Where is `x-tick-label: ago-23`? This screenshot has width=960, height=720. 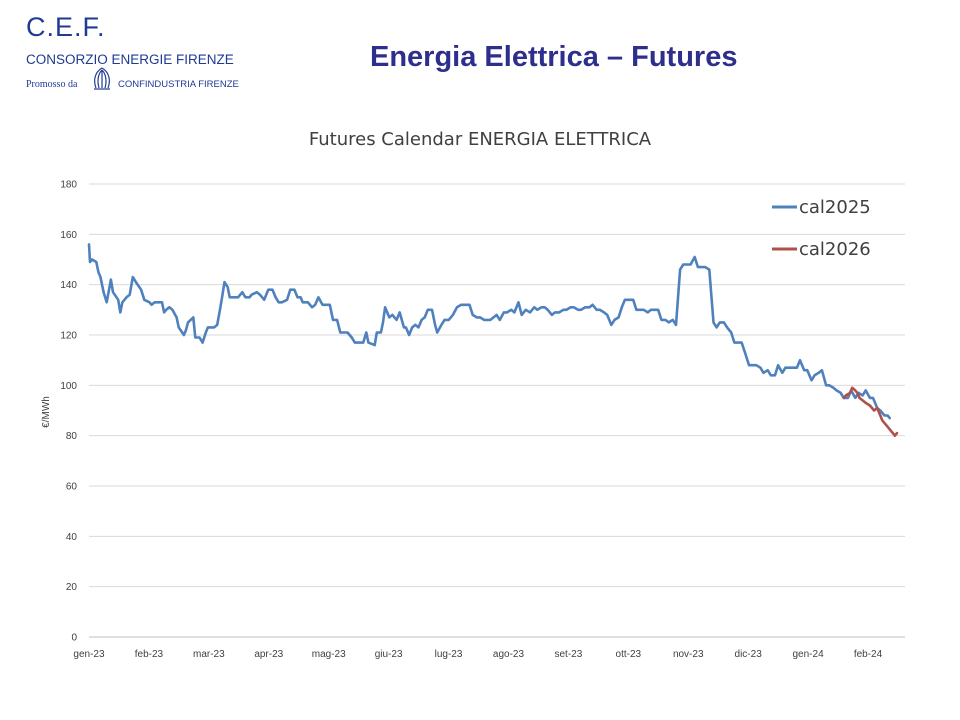 x-tick-label: ago-23 is located at coordinates (509, 654).